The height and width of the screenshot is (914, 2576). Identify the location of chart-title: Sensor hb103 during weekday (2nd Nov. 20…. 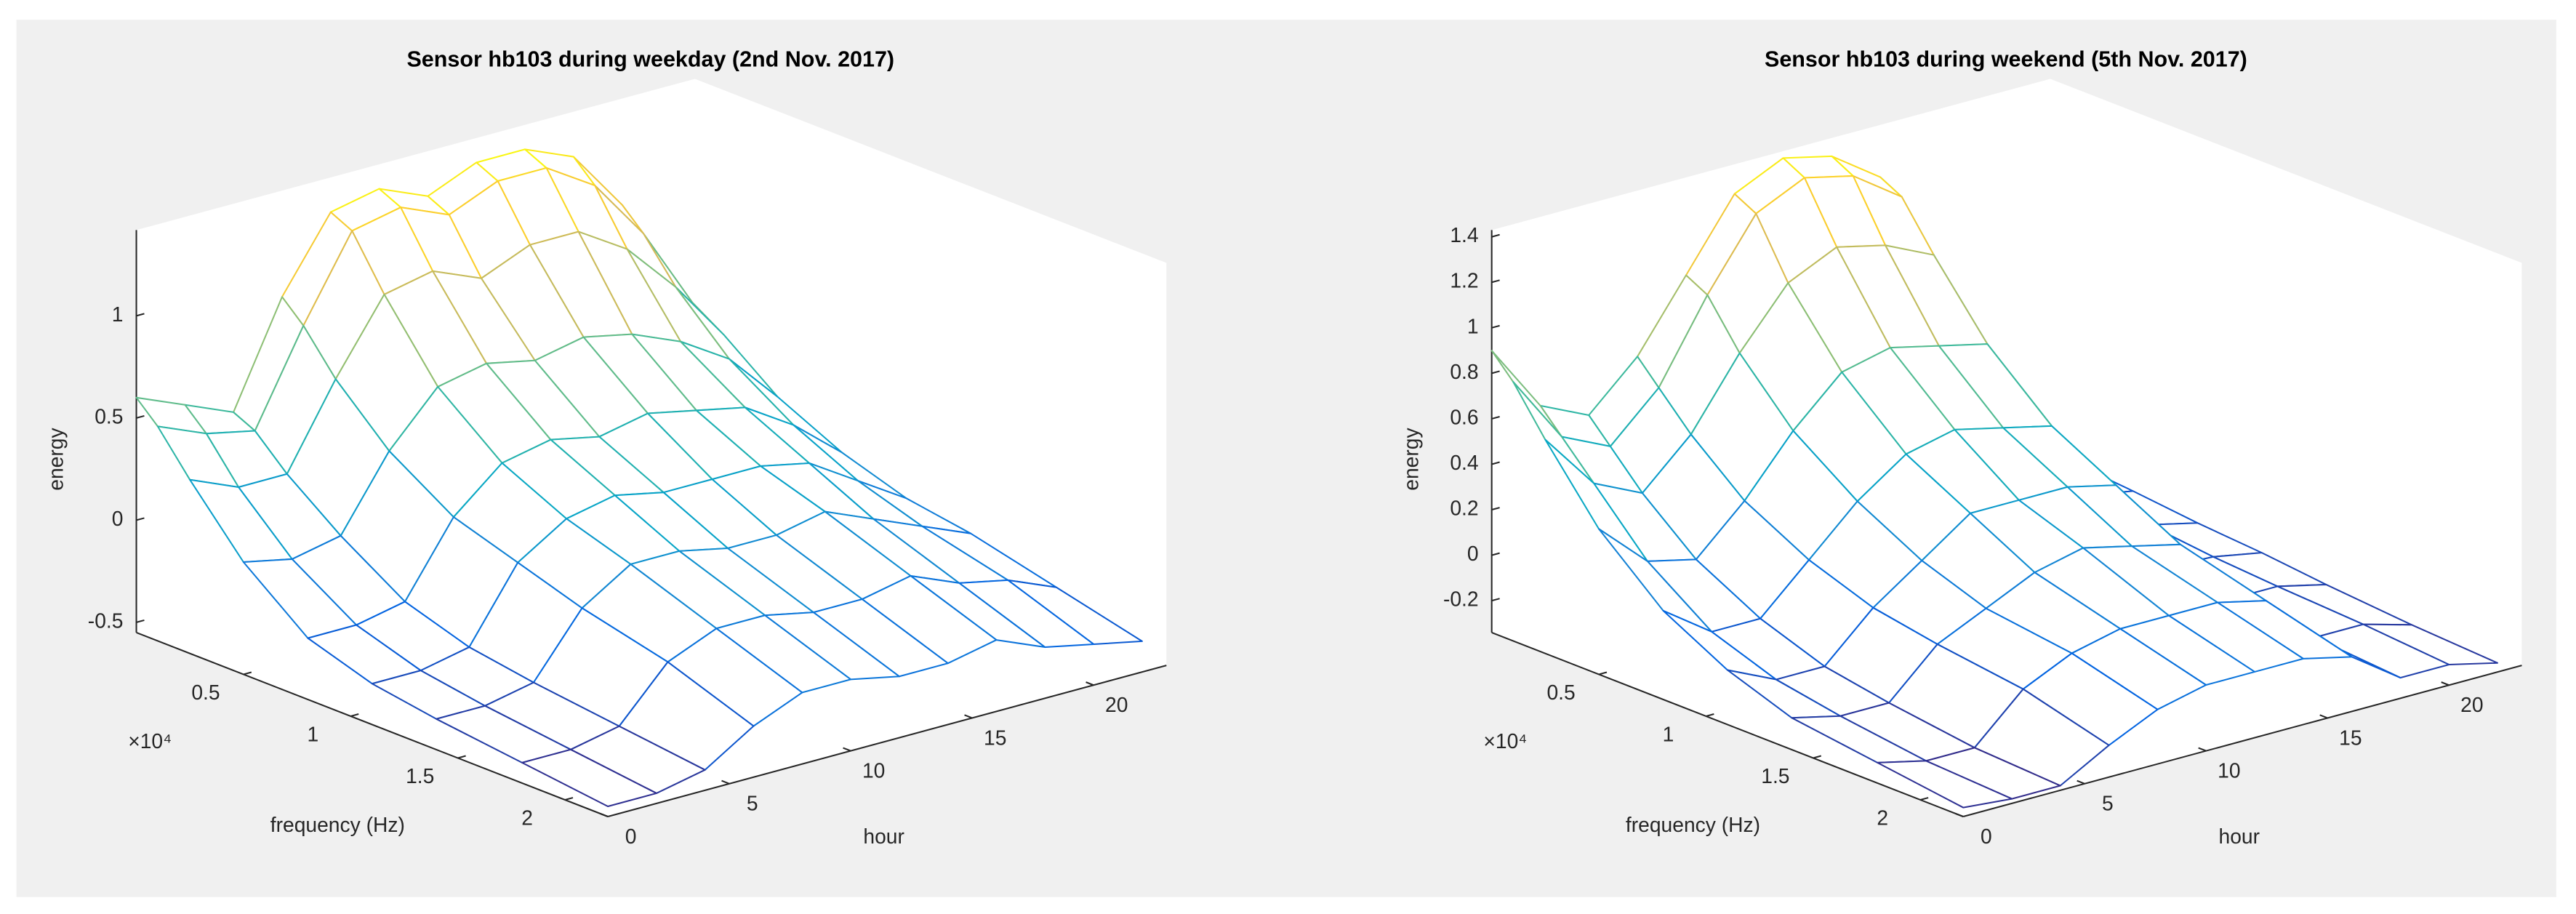
(650, 59).